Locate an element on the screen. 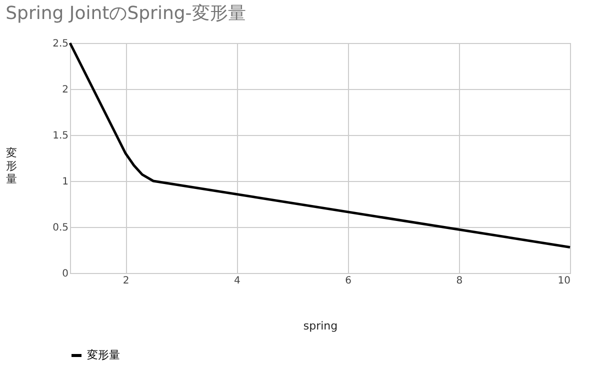 Image resolution: width=600 pixels, height=371 pixels. x-tick-label: 6 is located at coordinates (348, 281).